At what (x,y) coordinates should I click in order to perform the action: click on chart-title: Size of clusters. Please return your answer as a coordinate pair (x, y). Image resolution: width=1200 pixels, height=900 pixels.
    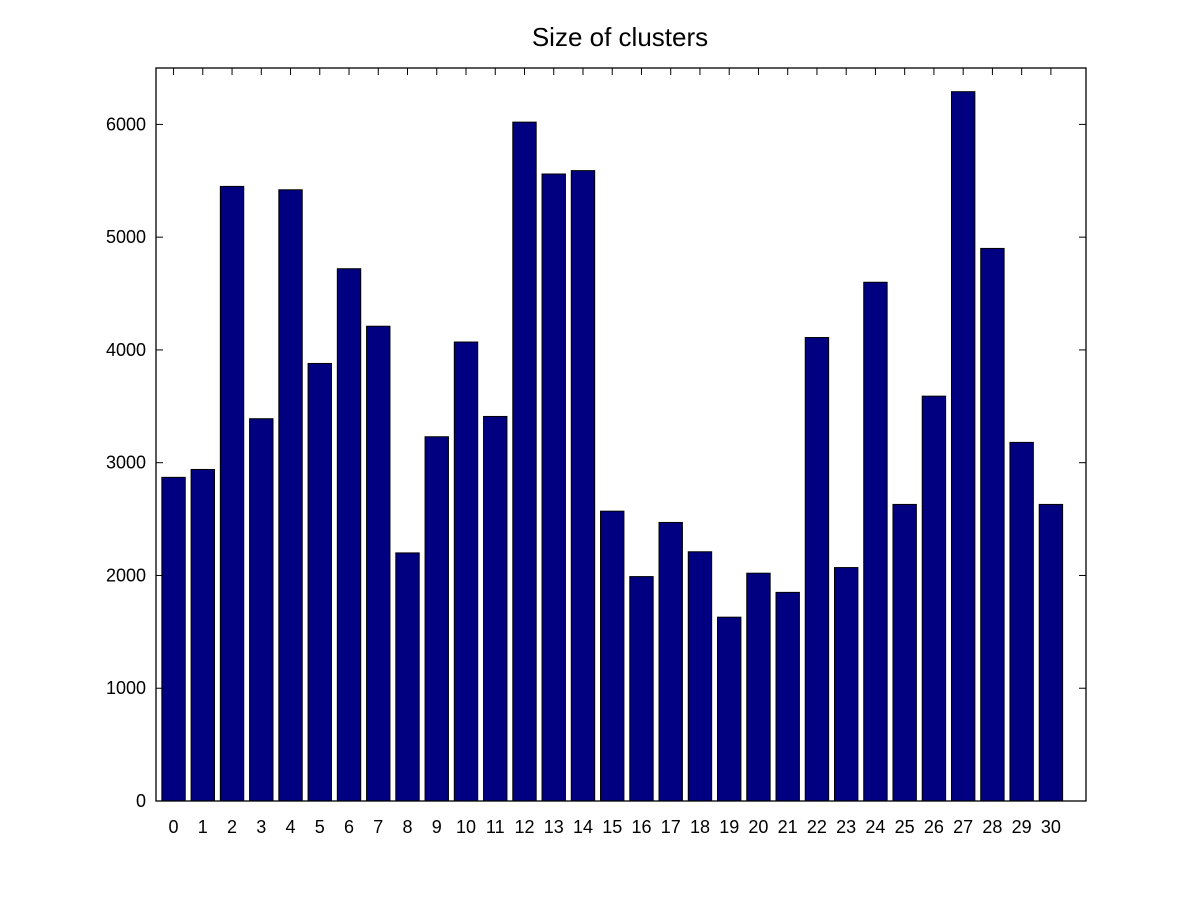
    Looking at the image, I should click on (620, 37).